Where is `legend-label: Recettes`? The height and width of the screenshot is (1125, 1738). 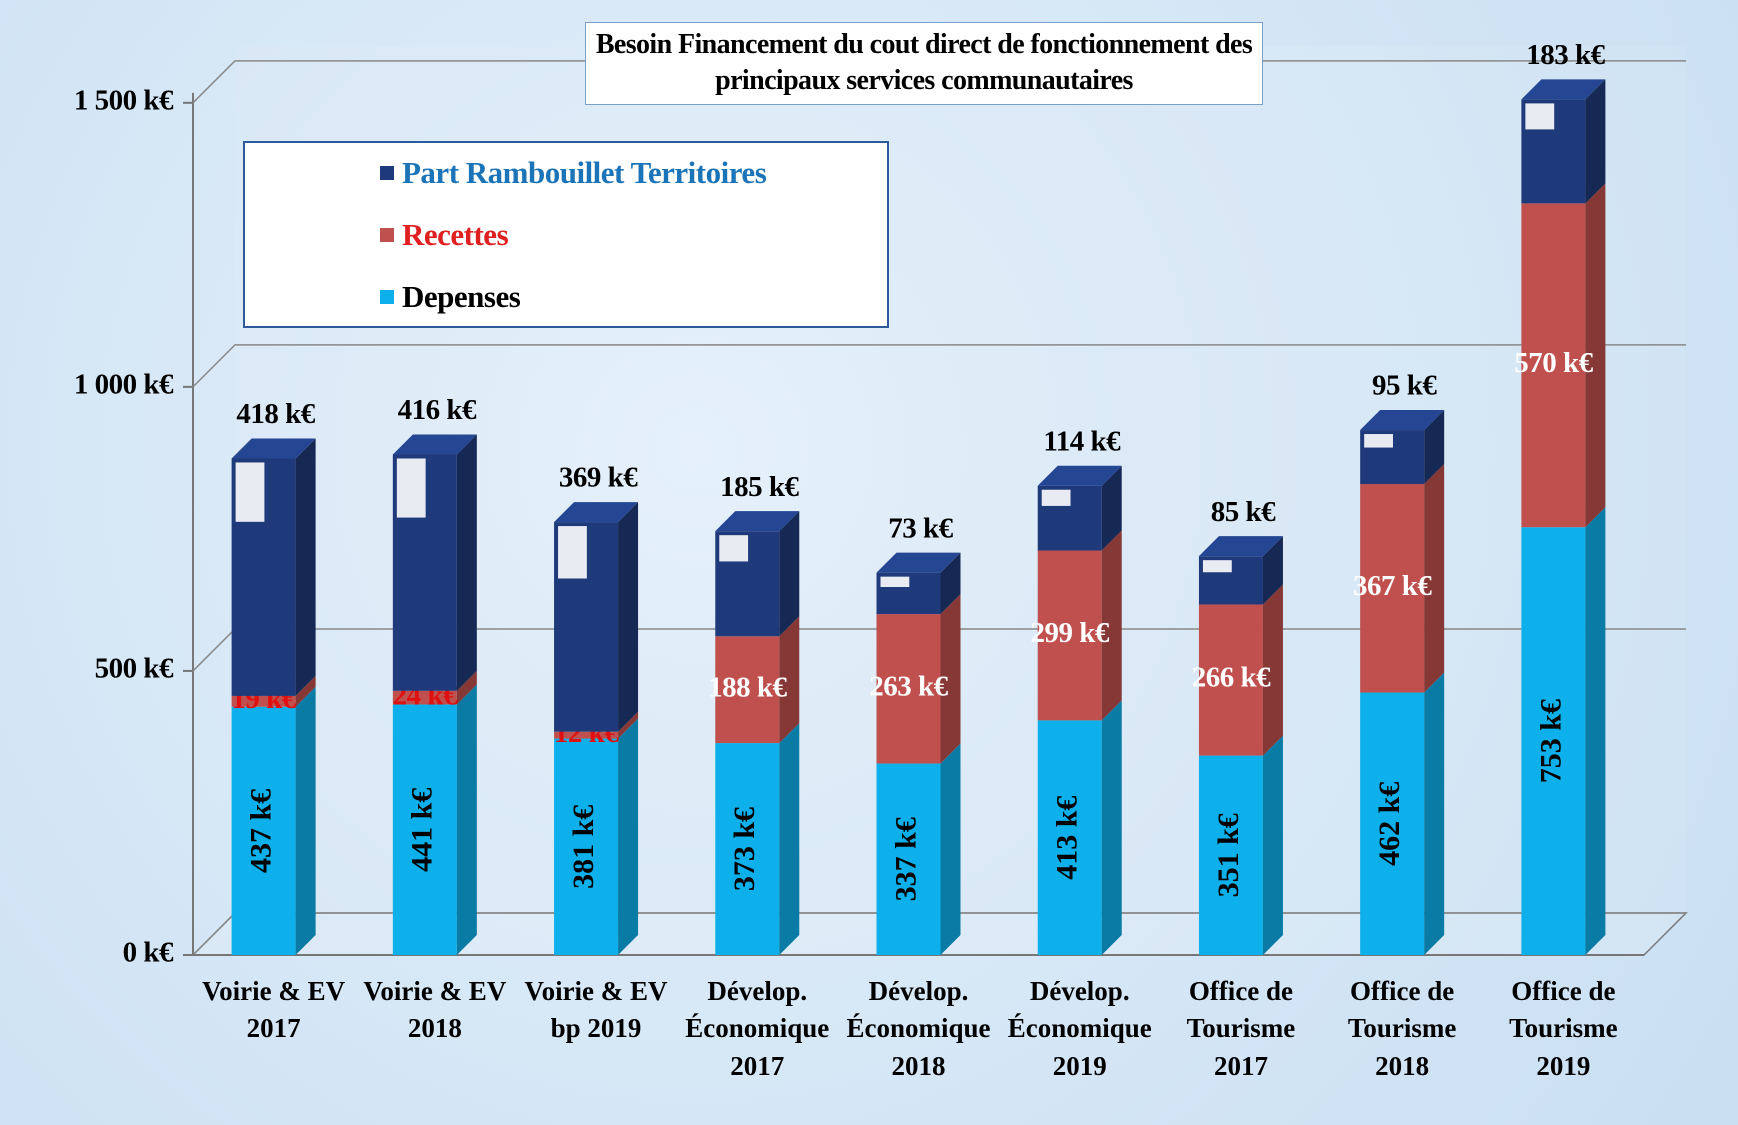
legend-label: Recettes is located at coordinates (455, 234).